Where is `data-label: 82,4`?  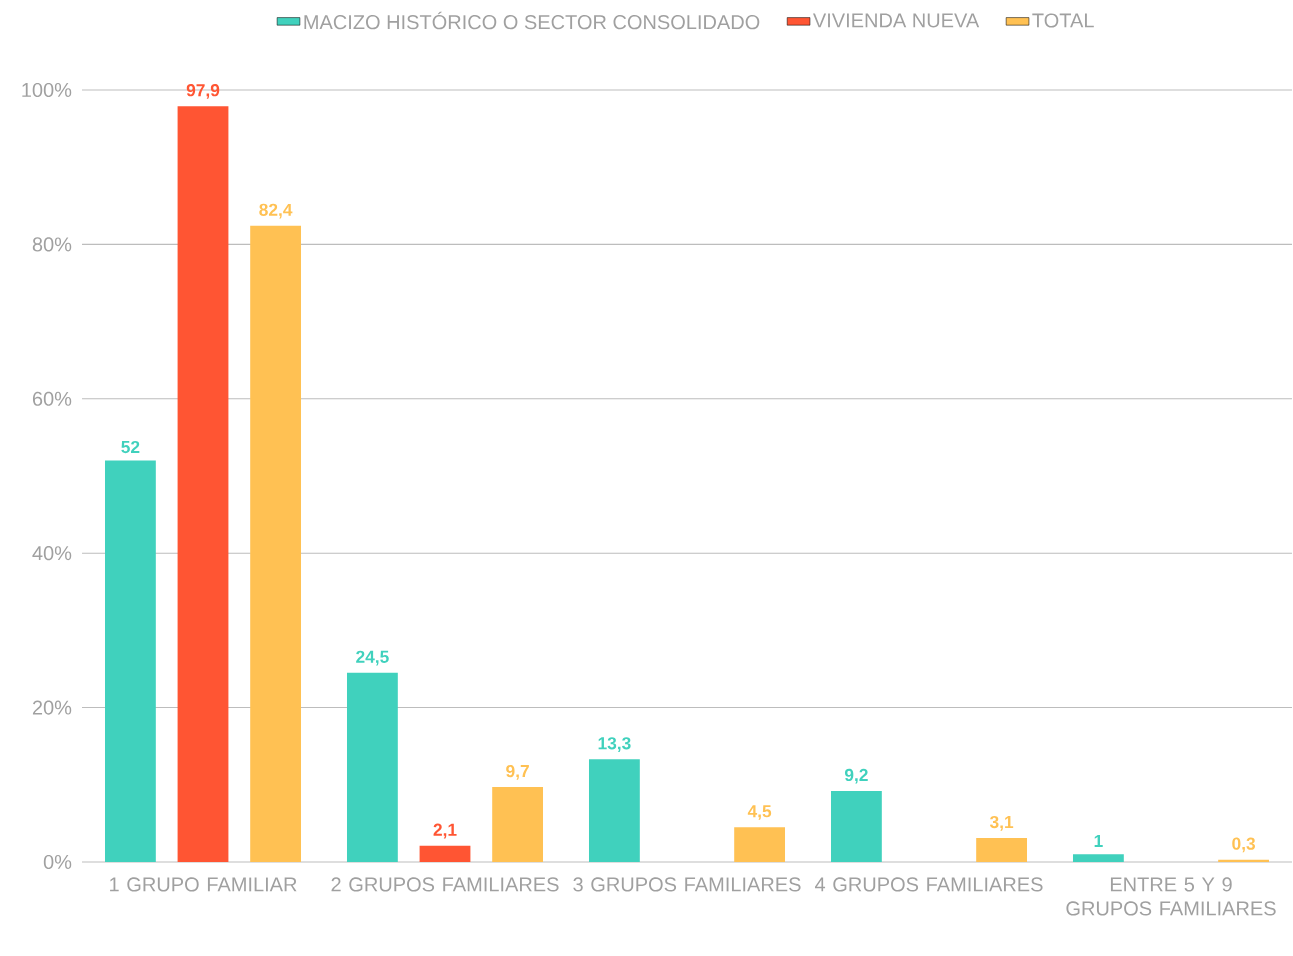 data-label: 82,4 is located at coordinates (276, 211).